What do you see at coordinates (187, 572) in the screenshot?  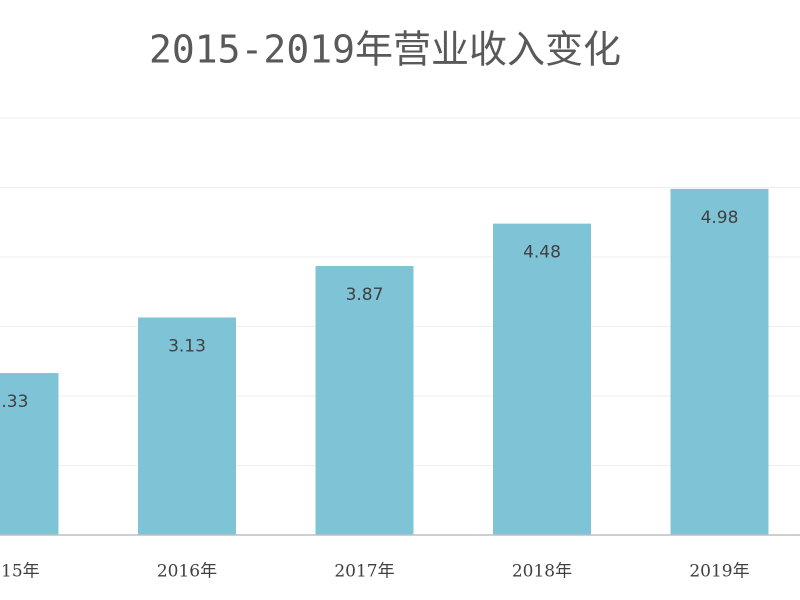 I see `x-tick-label: 2016年` at bounding box center [187, 572].